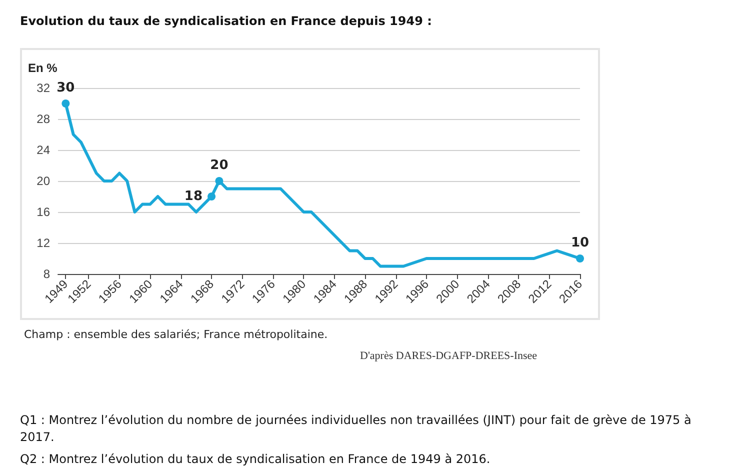  What do you see at coordinates (256, 459) in the screenshot?
I see `text: Q2 : Montrez l’évolution du taux de syndicalisation en France de 1949 à 2016.` at bounding box center [256, 459].